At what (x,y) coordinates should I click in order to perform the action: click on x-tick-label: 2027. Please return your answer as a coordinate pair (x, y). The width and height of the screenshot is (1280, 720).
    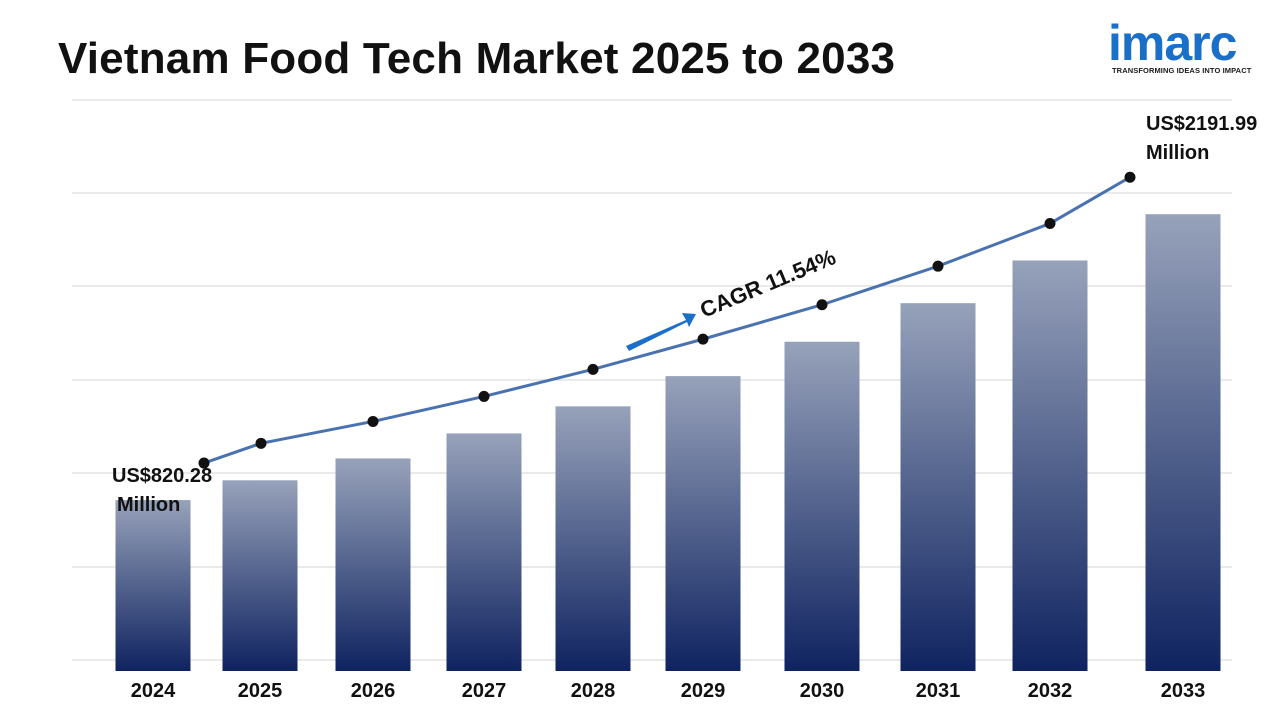
    Looking at the image, I should click on (484, 691).